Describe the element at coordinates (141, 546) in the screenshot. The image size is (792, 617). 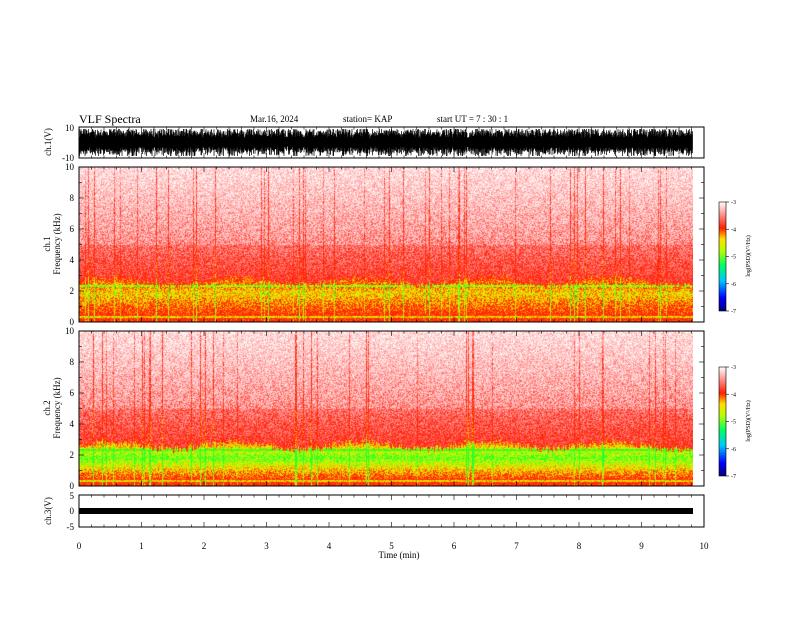
I see `x-tick-label-1: 1` at that location.